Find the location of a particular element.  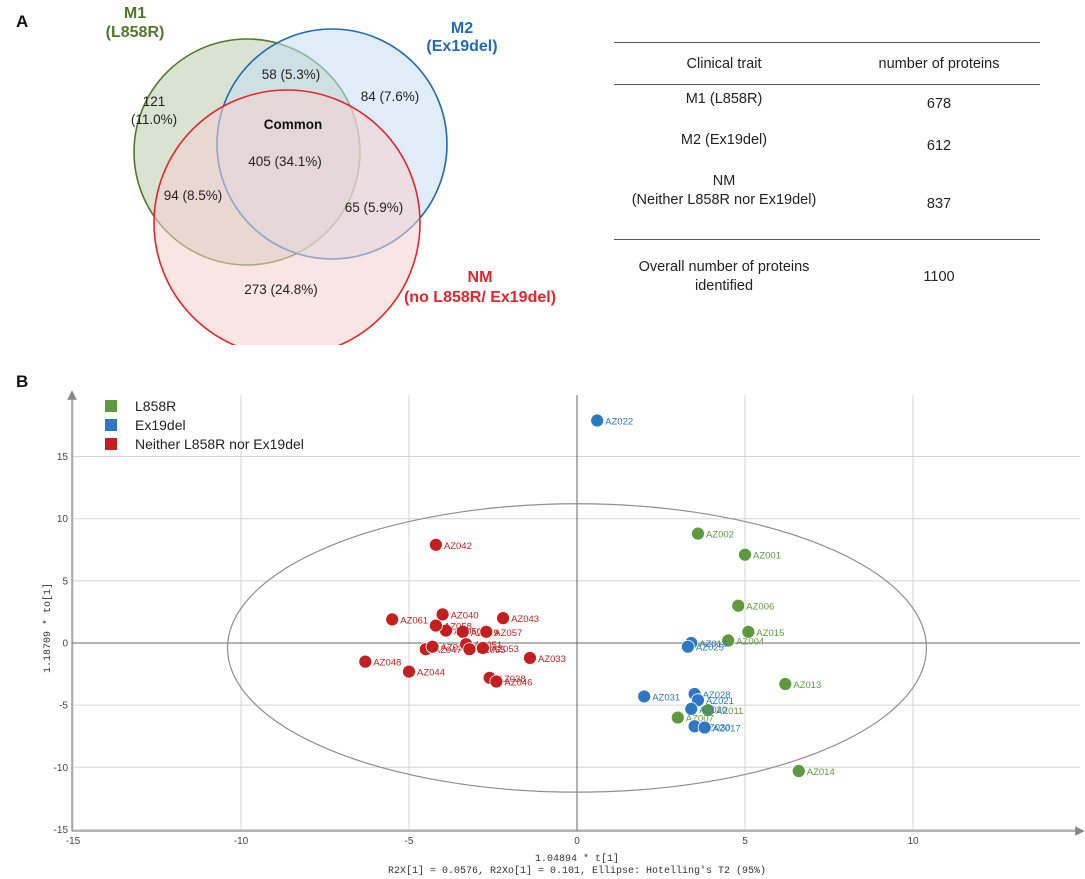

point-az013 is located at coordinates (785, 684).